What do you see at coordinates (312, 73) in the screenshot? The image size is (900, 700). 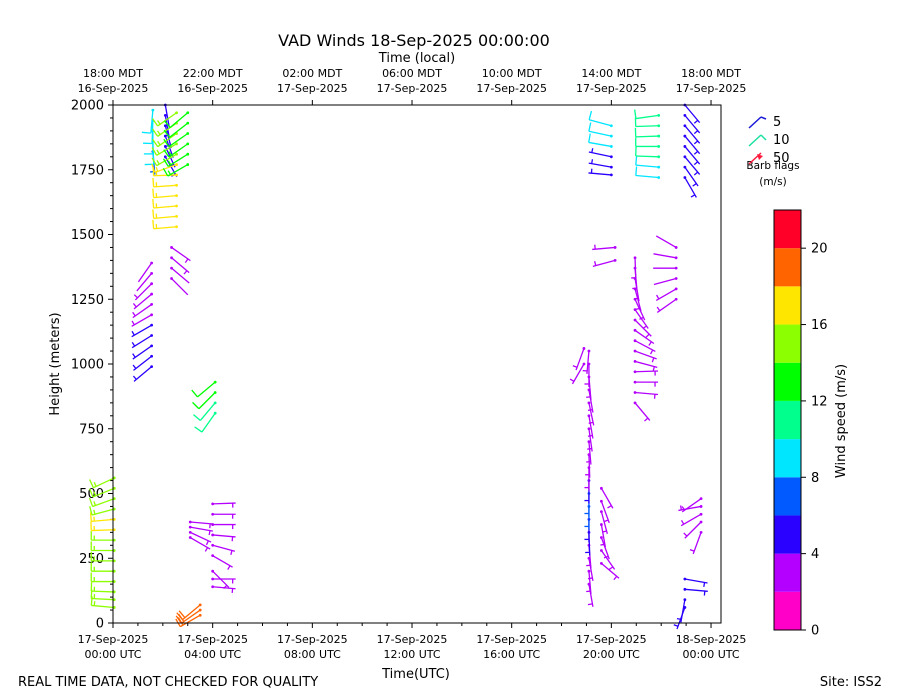 I see `top-tick-label-time: 02:00 MDT` at bounding box center [312, 73].